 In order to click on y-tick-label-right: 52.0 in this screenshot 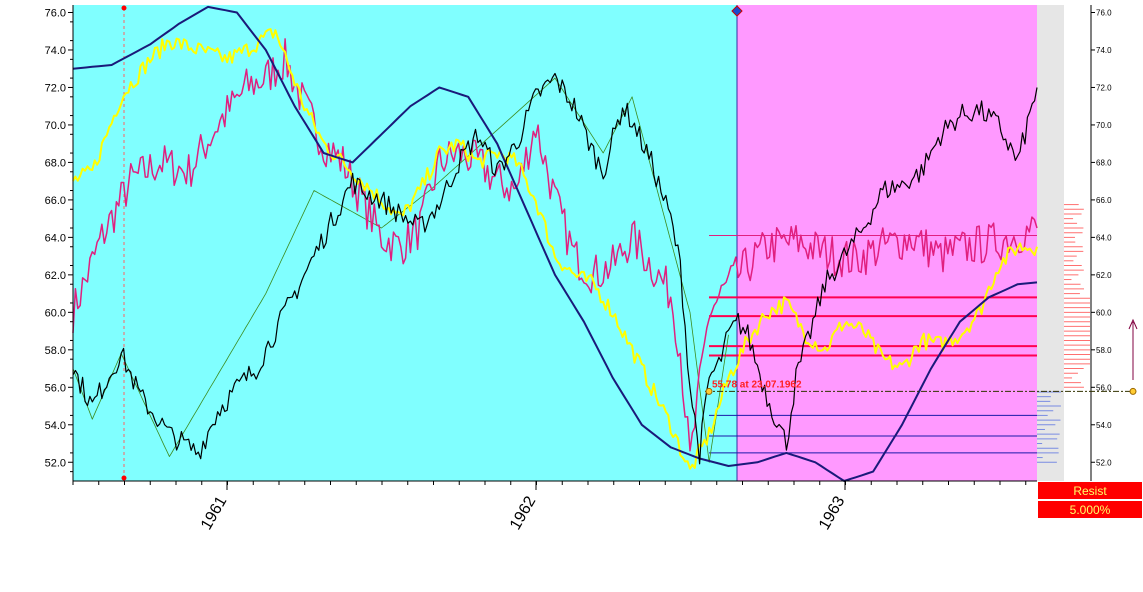, I will do `click(1104, 462)`.